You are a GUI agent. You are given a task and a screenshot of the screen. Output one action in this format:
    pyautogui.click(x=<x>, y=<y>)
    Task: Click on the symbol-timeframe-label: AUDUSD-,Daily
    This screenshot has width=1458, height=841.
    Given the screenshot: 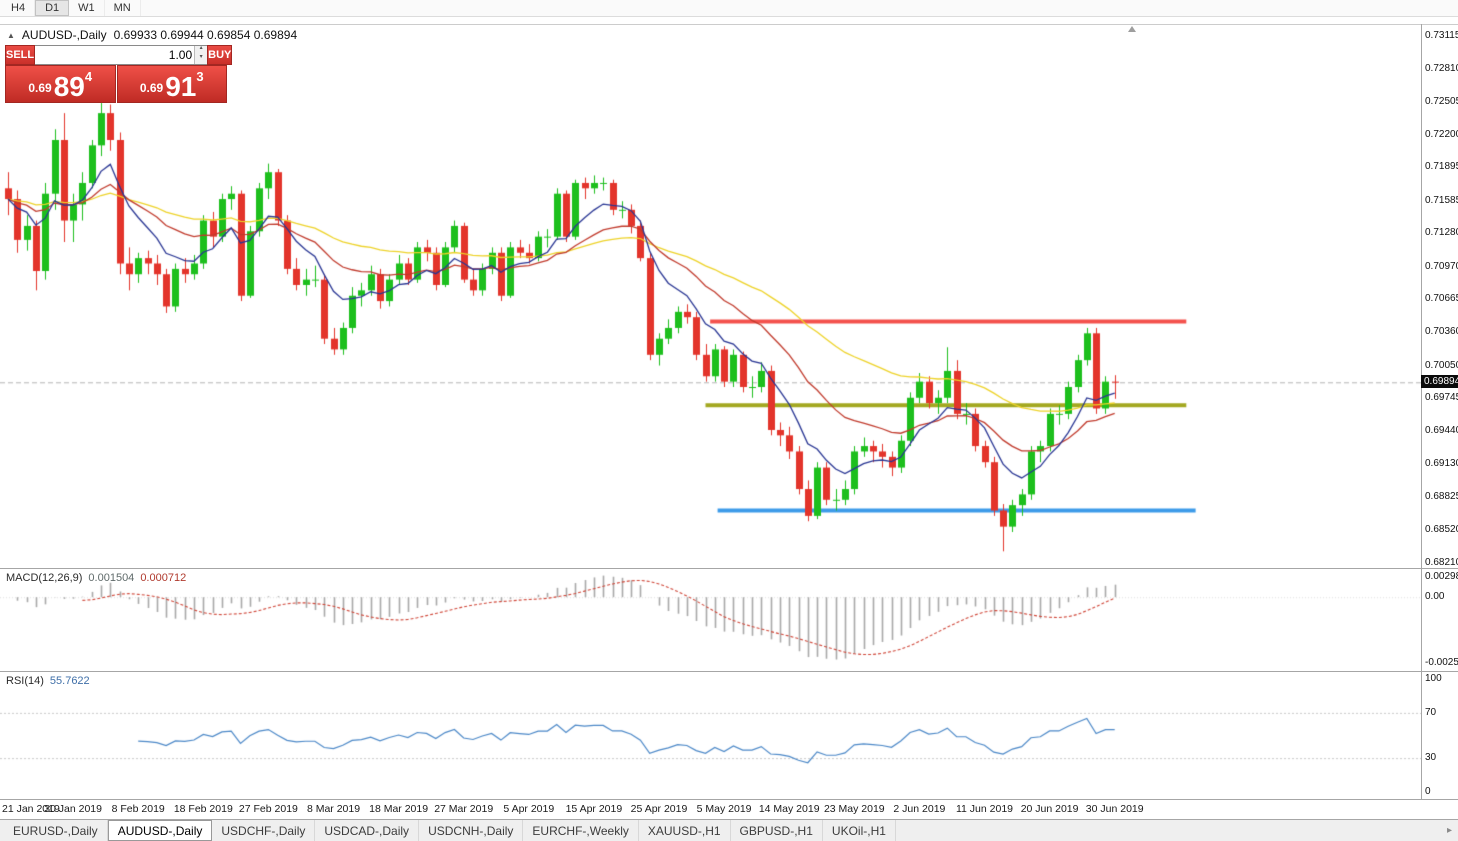 What is the action you would take?
    pyautogui.click(x=64, y=35)
    